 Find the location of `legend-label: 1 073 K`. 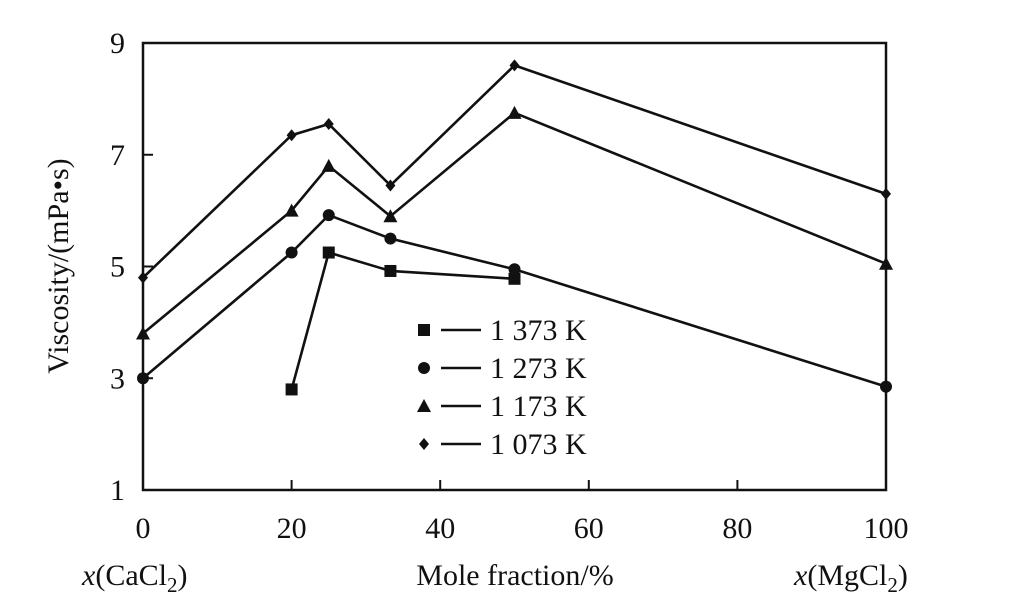

legend-label: 1 073 K is located at coordinates (538, 444).